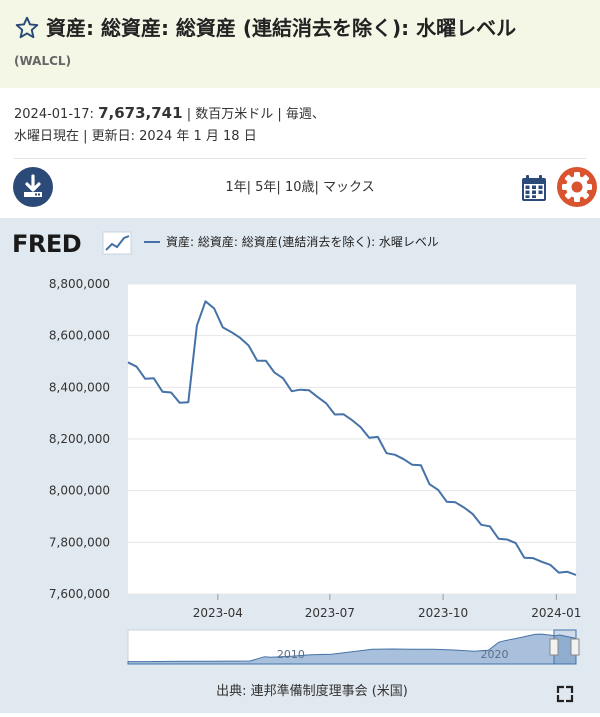 The image size is (600, 717). Describe the element at coordinates (349, 187) in the screenshot. I see `range-max: マックス` at that location.